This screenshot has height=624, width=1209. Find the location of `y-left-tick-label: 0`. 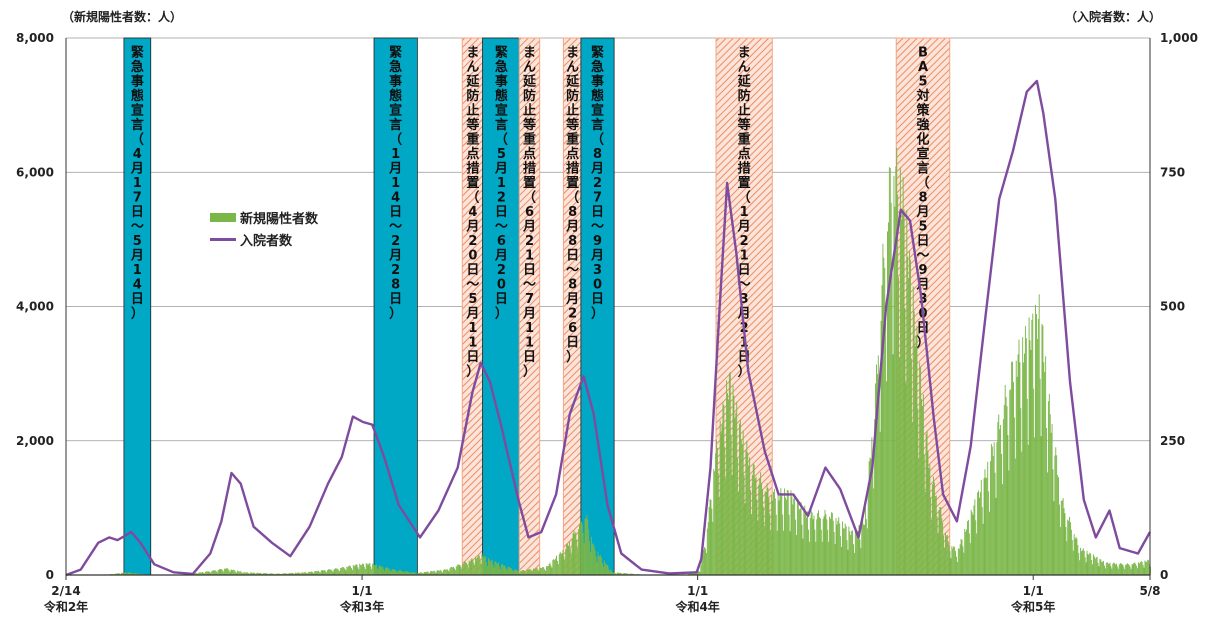

y-left-tick-label: 0 is located at coordinates (50, 575).